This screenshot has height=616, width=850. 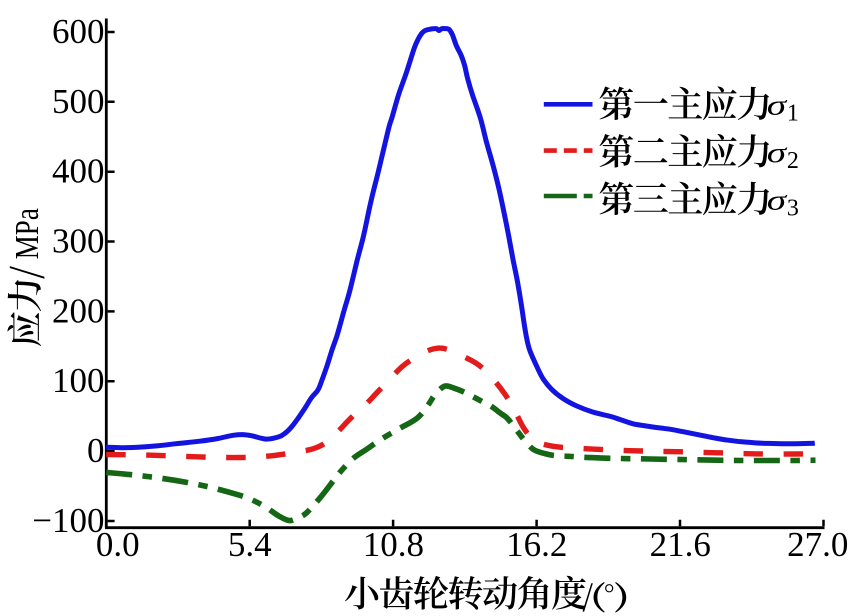 I want to click on svg-text: 27.0, so click(x=817, y=544).